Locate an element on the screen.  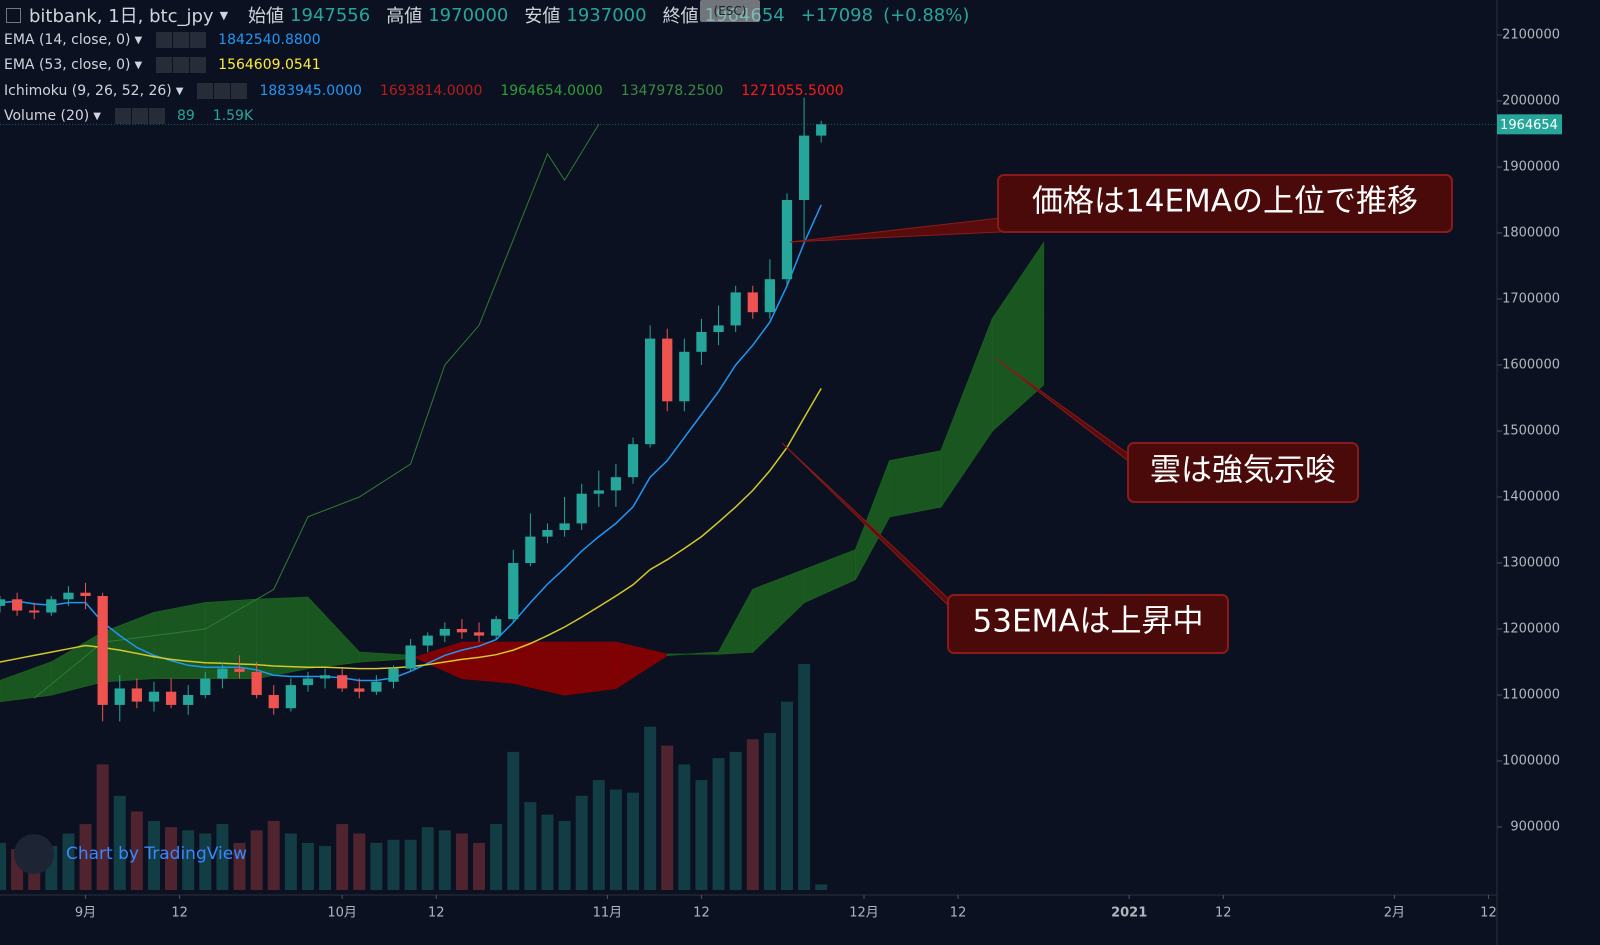
indicator-row: EMA (53, close, 0) ▼ 1564609.0541 is located at coordinates (169, 65).